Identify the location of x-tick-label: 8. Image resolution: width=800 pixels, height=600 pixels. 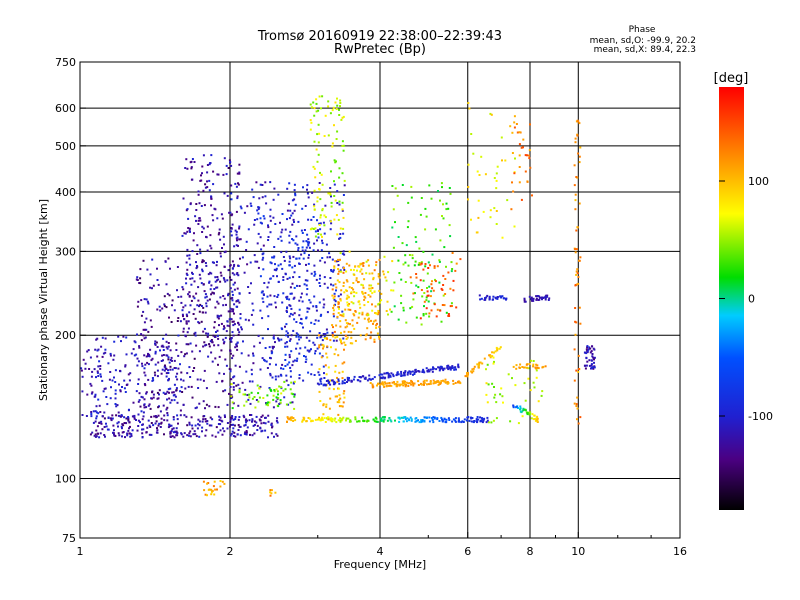
(530, 551).